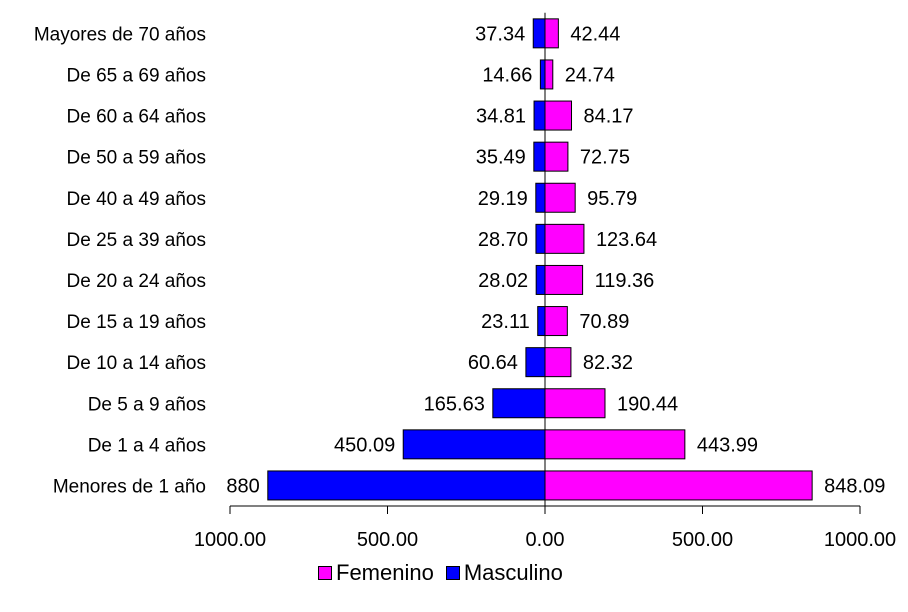  Describe the element at coordinates (540, 197) in the screenshot. I see `bar-masculino-de-40-a-49-anos` at that location.